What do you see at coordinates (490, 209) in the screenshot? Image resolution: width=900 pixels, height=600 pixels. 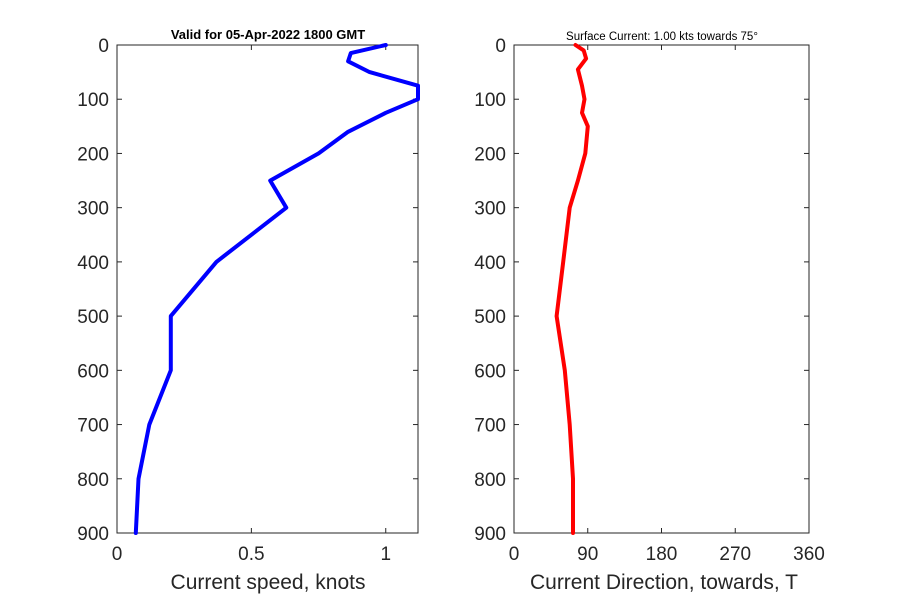 I see `direction-ytick-label: 300` at bounding box center [490, 209].